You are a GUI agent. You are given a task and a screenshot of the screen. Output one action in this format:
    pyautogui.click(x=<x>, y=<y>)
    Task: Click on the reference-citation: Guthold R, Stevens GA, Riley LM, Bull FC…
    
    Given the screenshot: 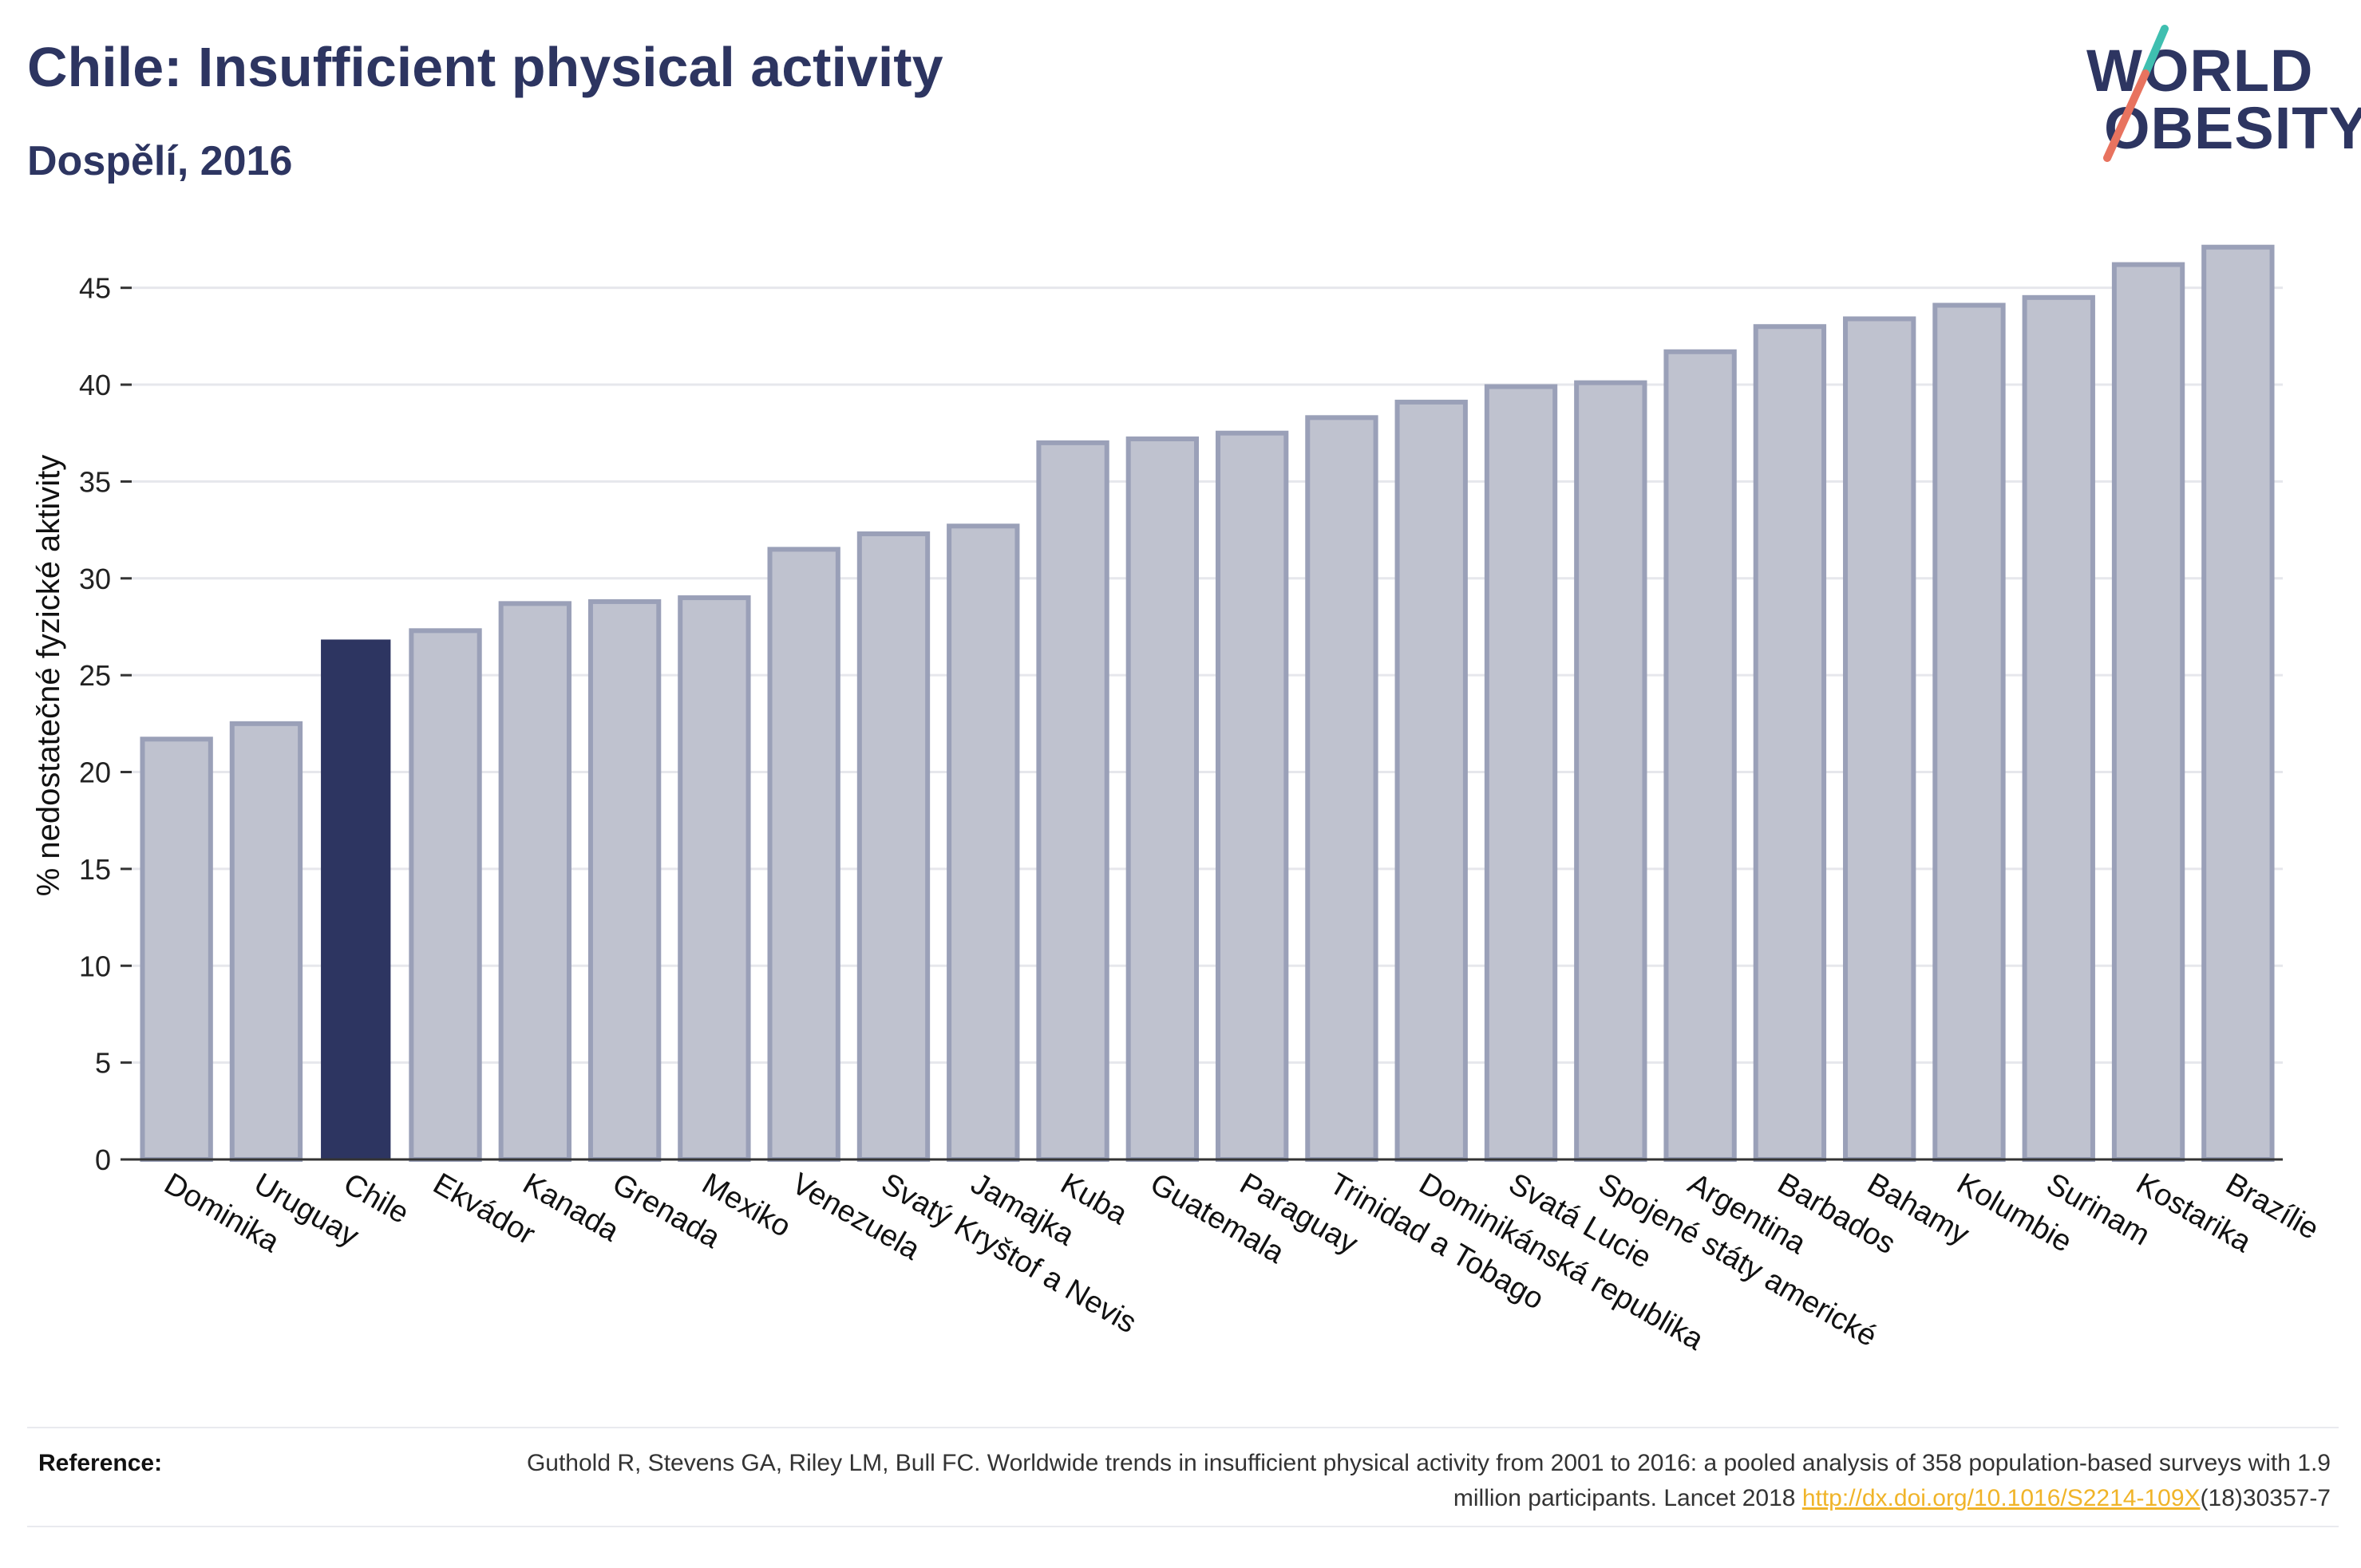 What is the action you would take?
    pyautogui.click(x=1428, y=1480)
    